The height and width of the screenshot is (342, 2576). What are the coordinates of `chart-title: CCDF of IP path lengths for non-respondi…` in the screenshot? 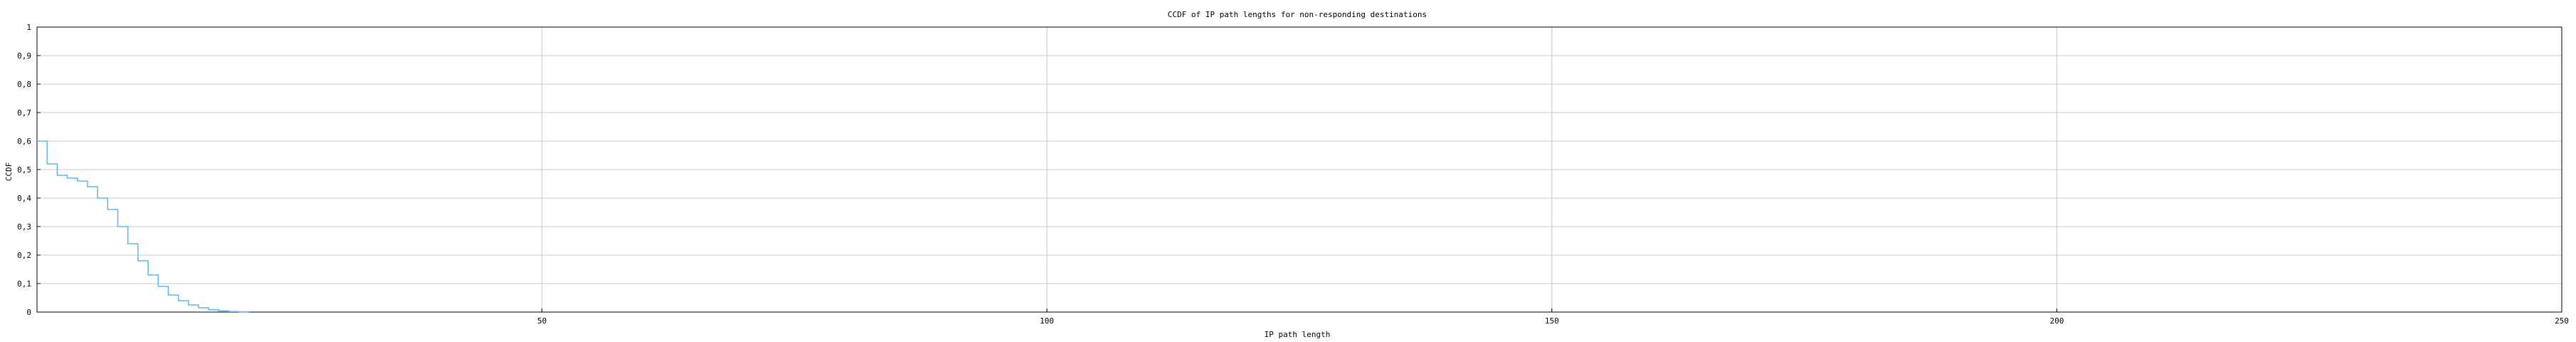 It's located at (1297, 14).